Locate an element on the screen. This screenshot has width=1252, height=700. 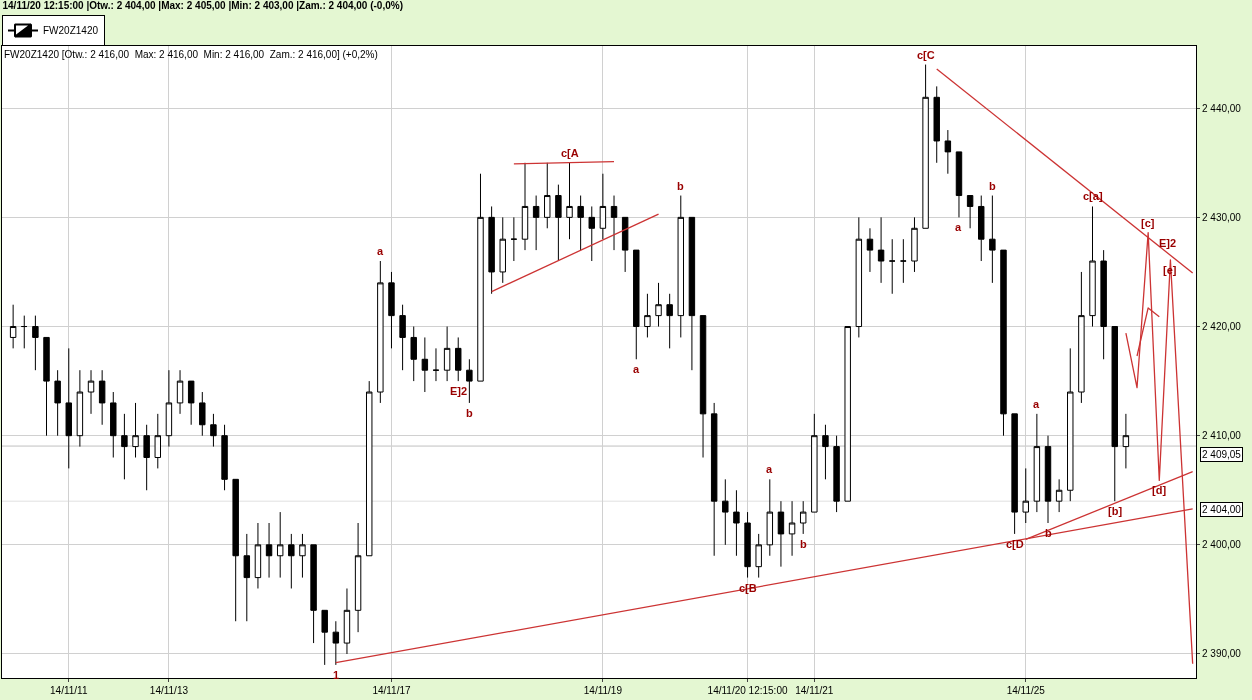
ref-line-label: 2 409,05 is located at coordinates (1222, 454).